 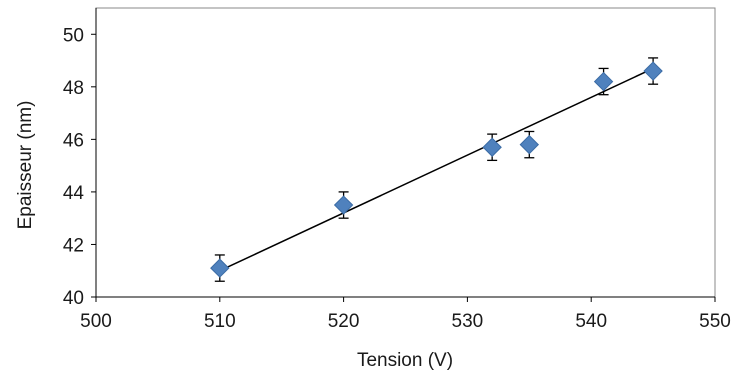 I want to click on x-tick-label: 500, so click(x=96, y=321).